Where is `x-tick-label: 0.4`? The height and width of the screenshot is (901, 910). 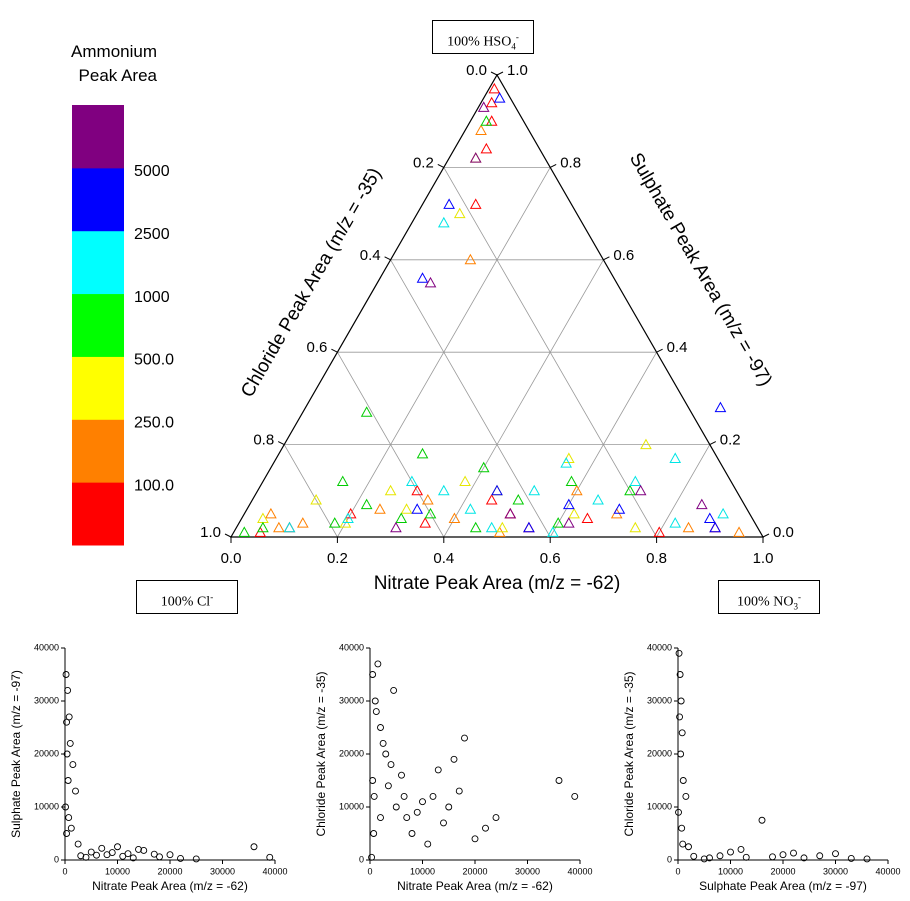 x-tick-label: 0.4 is located at coordinates (443, 558).